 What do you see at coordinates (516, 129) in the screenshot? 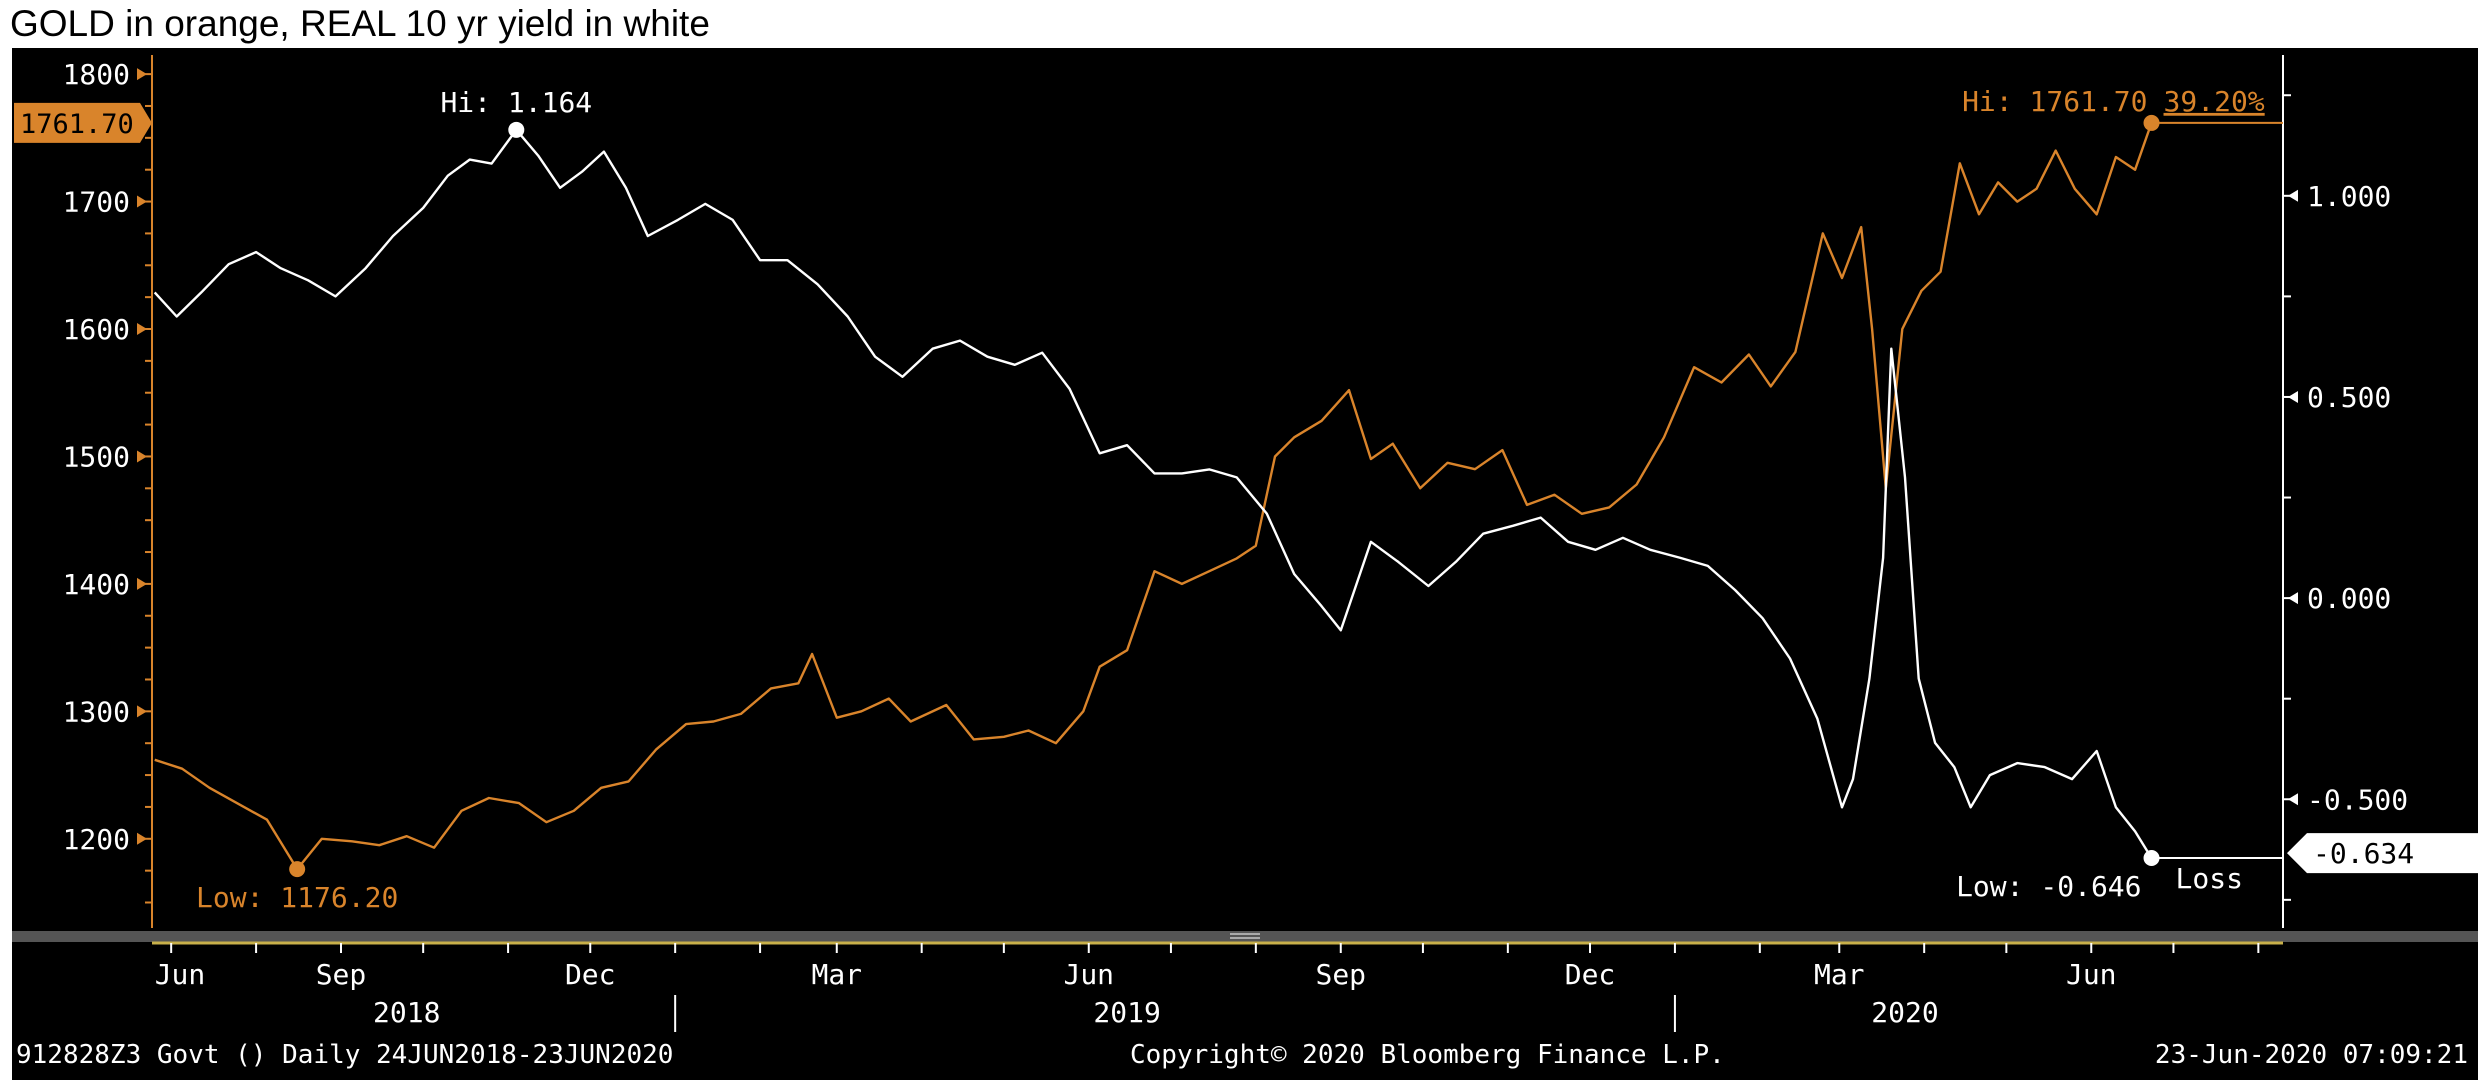
I see `yield-high-marker` at bounding box center [516, 129].